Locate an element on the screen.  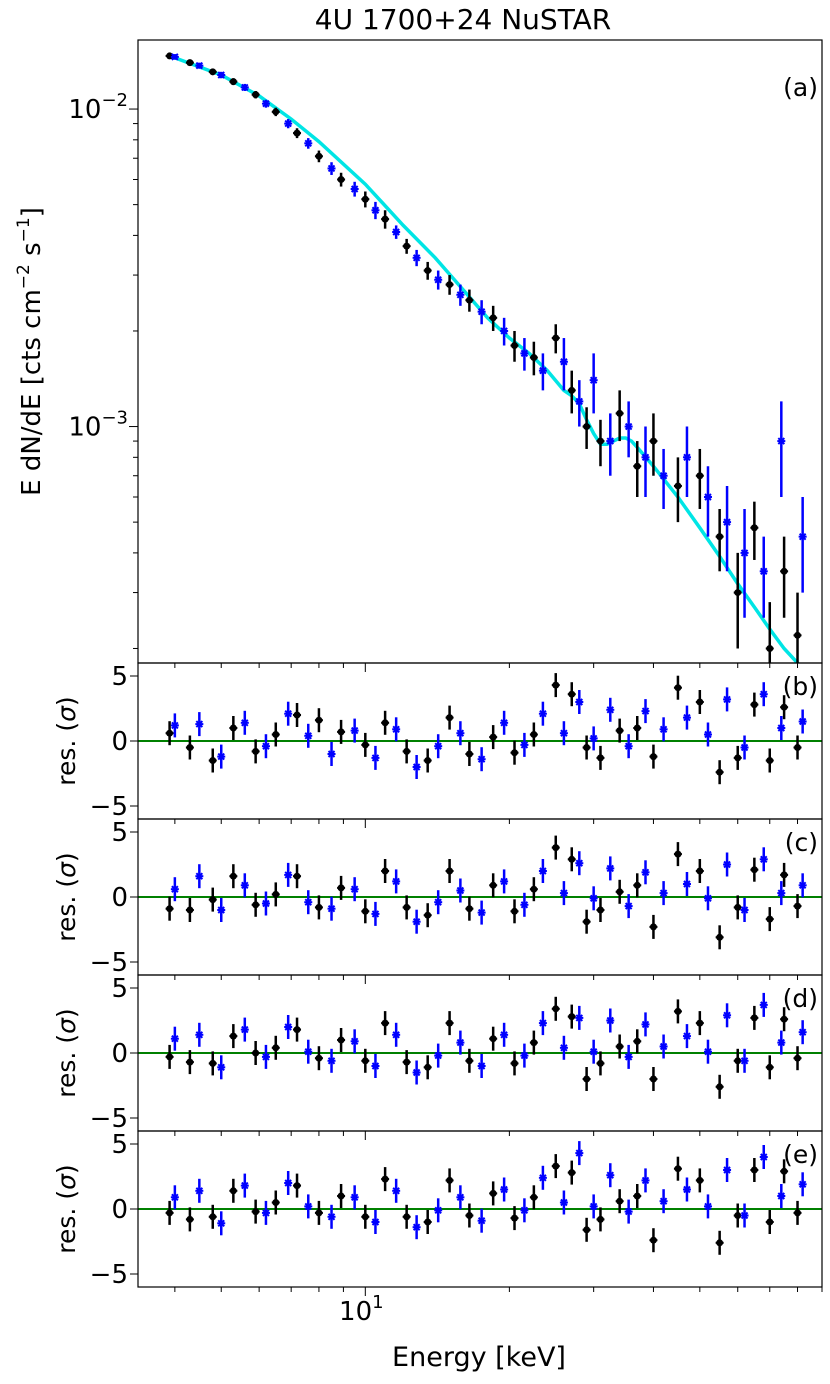
y-axis-label: res. (σ) is located at coordinates (66, 1052).